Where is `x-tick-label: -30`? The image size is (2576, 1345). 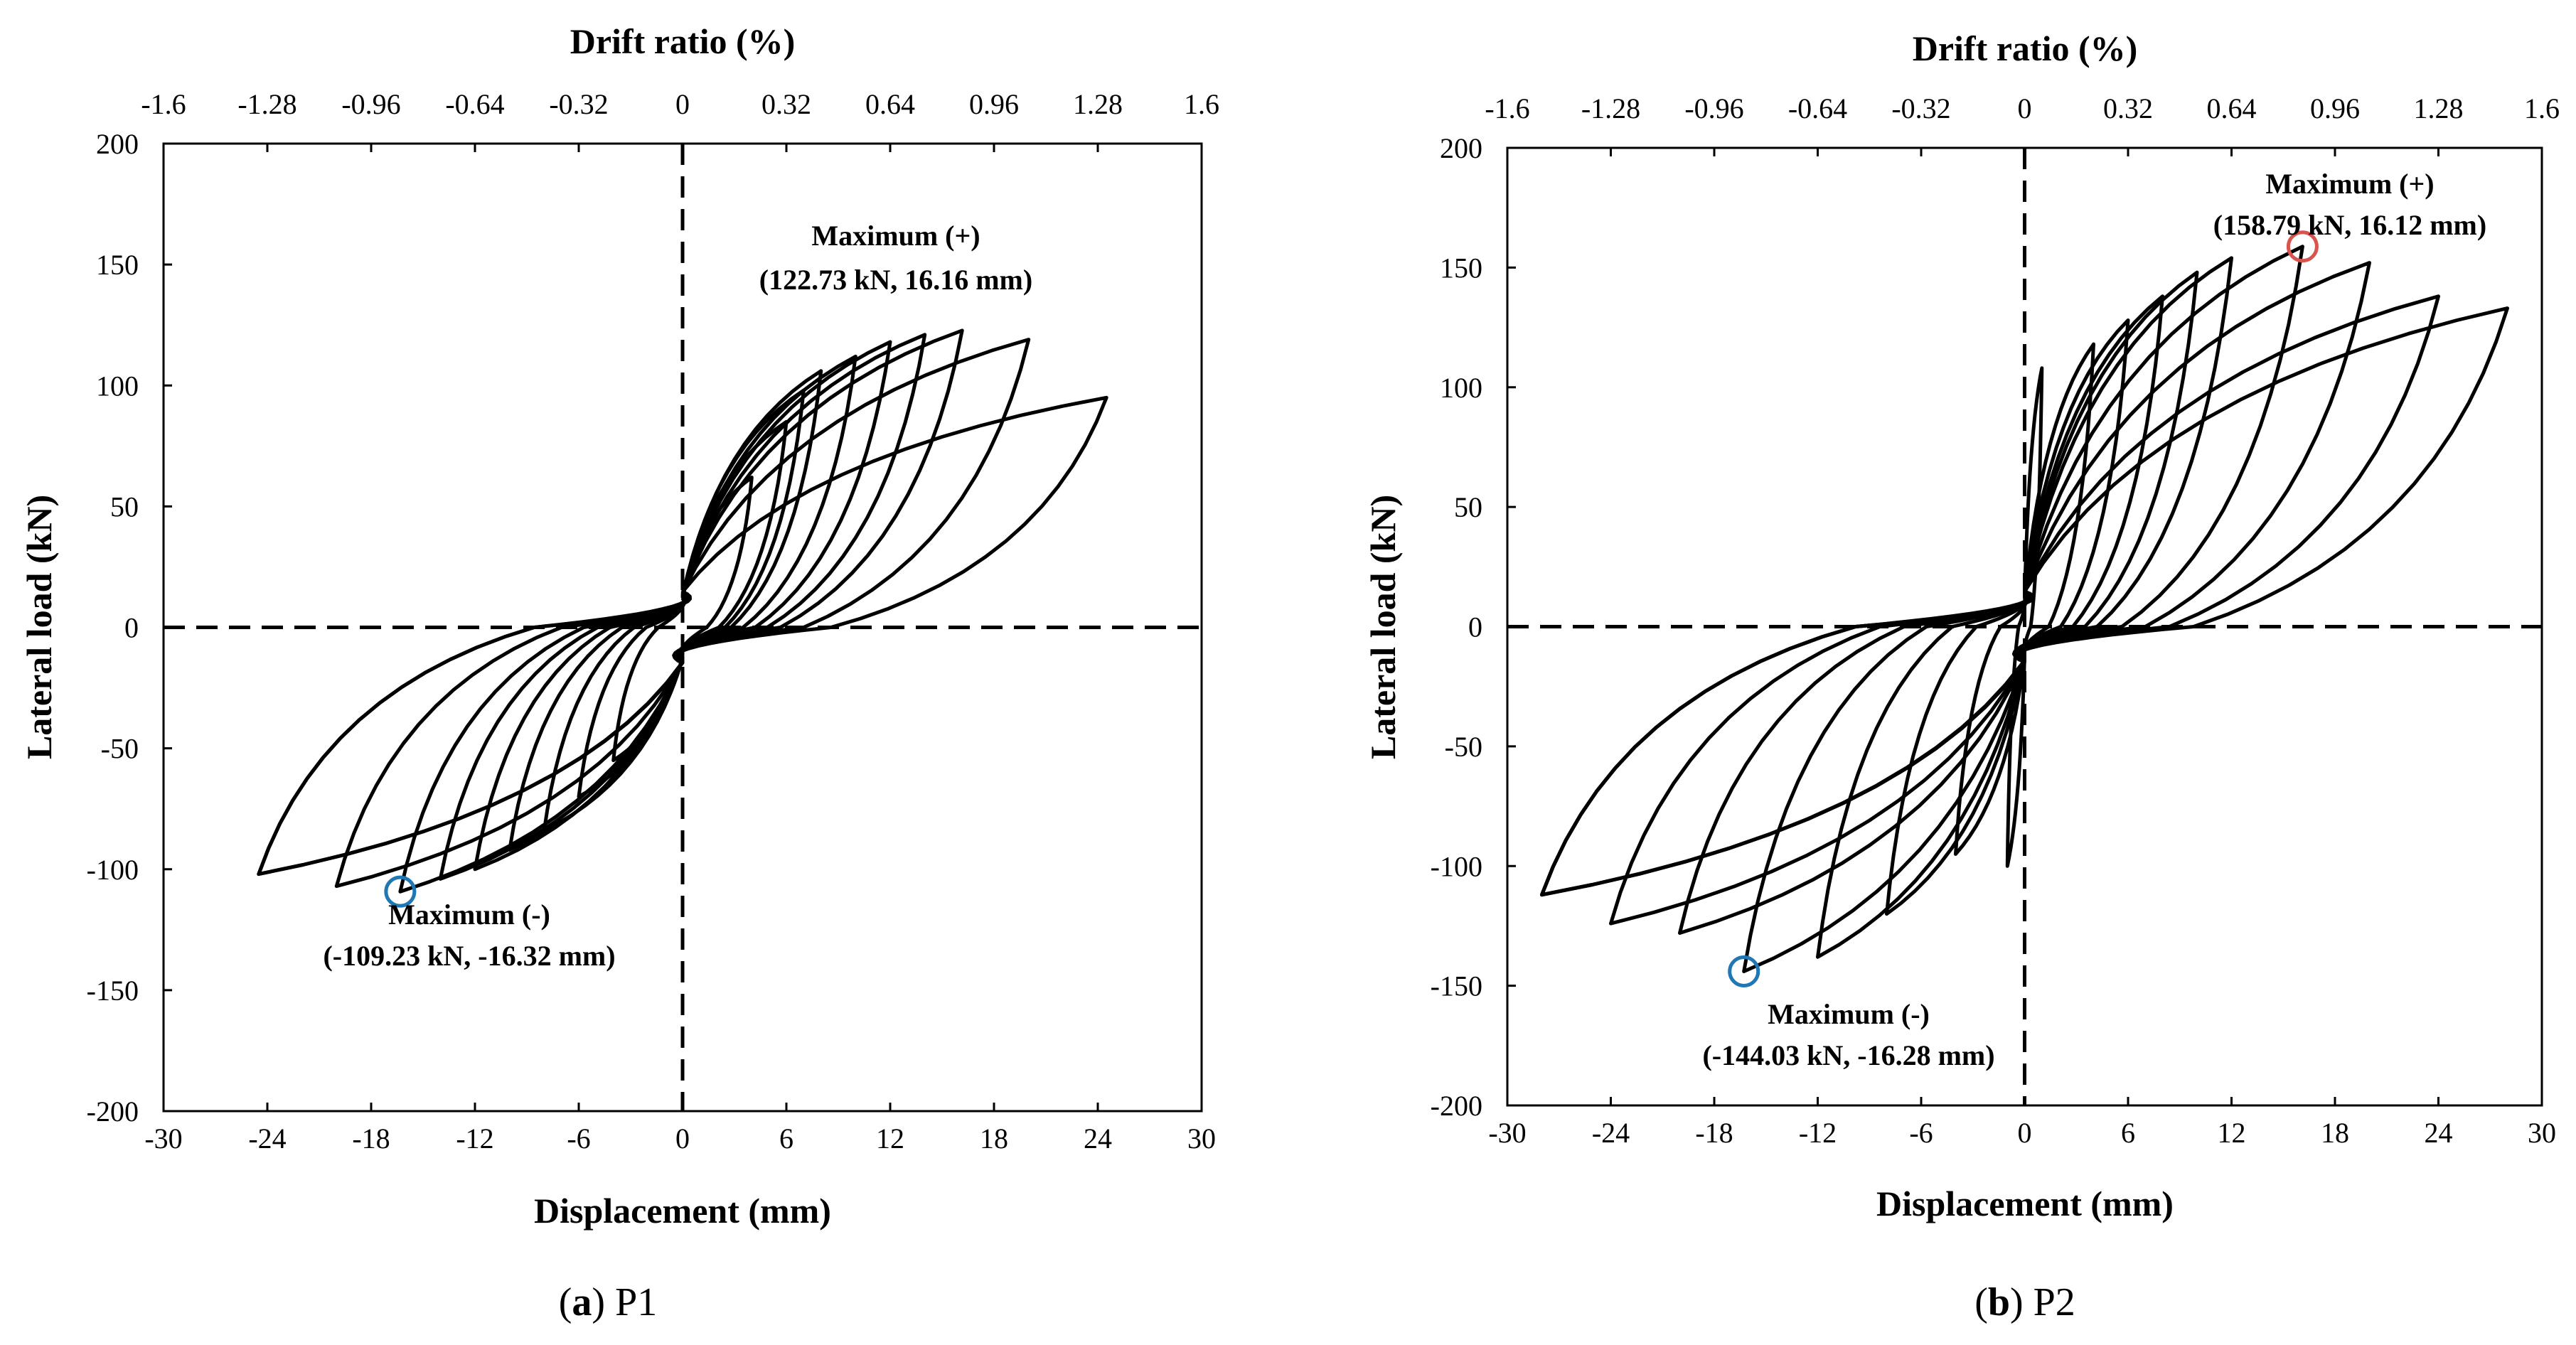
x-tick-label: -30 is located at coordinates (163, 1138).